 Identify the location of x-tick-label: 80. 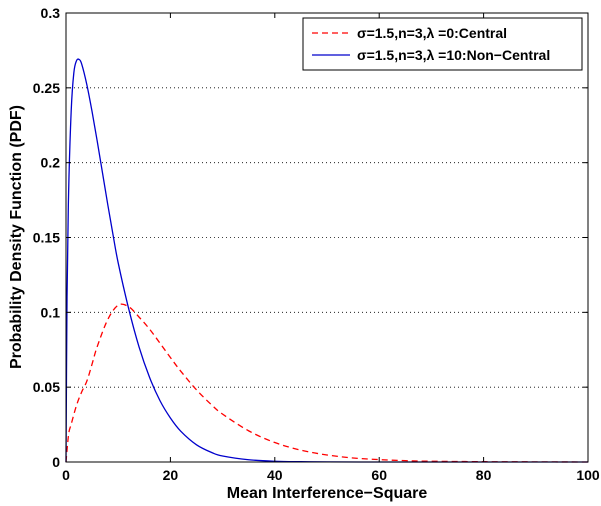
(484, 475).